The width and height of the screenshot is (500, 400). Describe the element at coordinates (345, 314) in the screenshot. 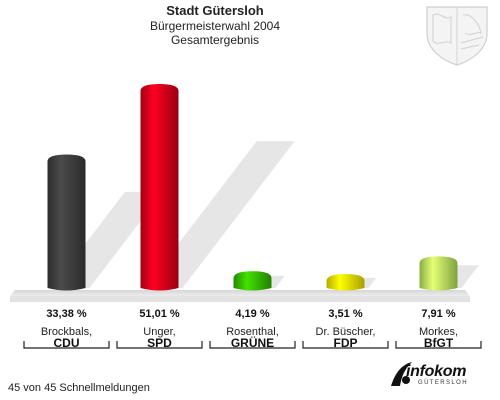

I see `value-label-fdp: 3,51 %` at that location.